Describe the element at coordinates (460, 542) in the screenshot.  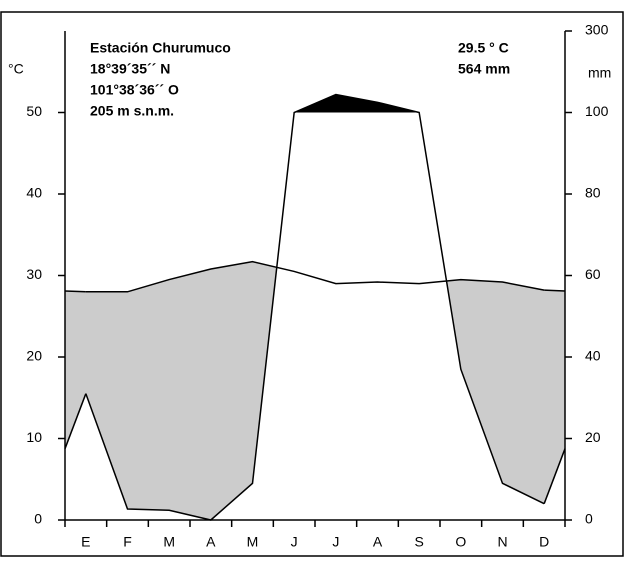
I see `x-tick-label: O` at that location.